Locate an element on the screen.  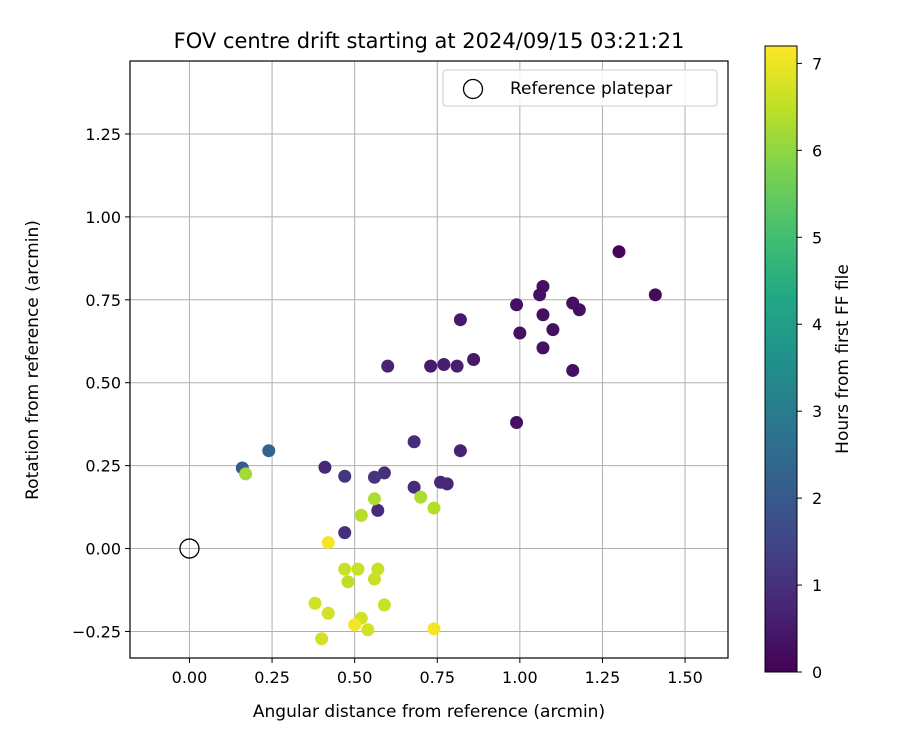
y-tick-label: 0.50 is located at coordinates (103, 383).